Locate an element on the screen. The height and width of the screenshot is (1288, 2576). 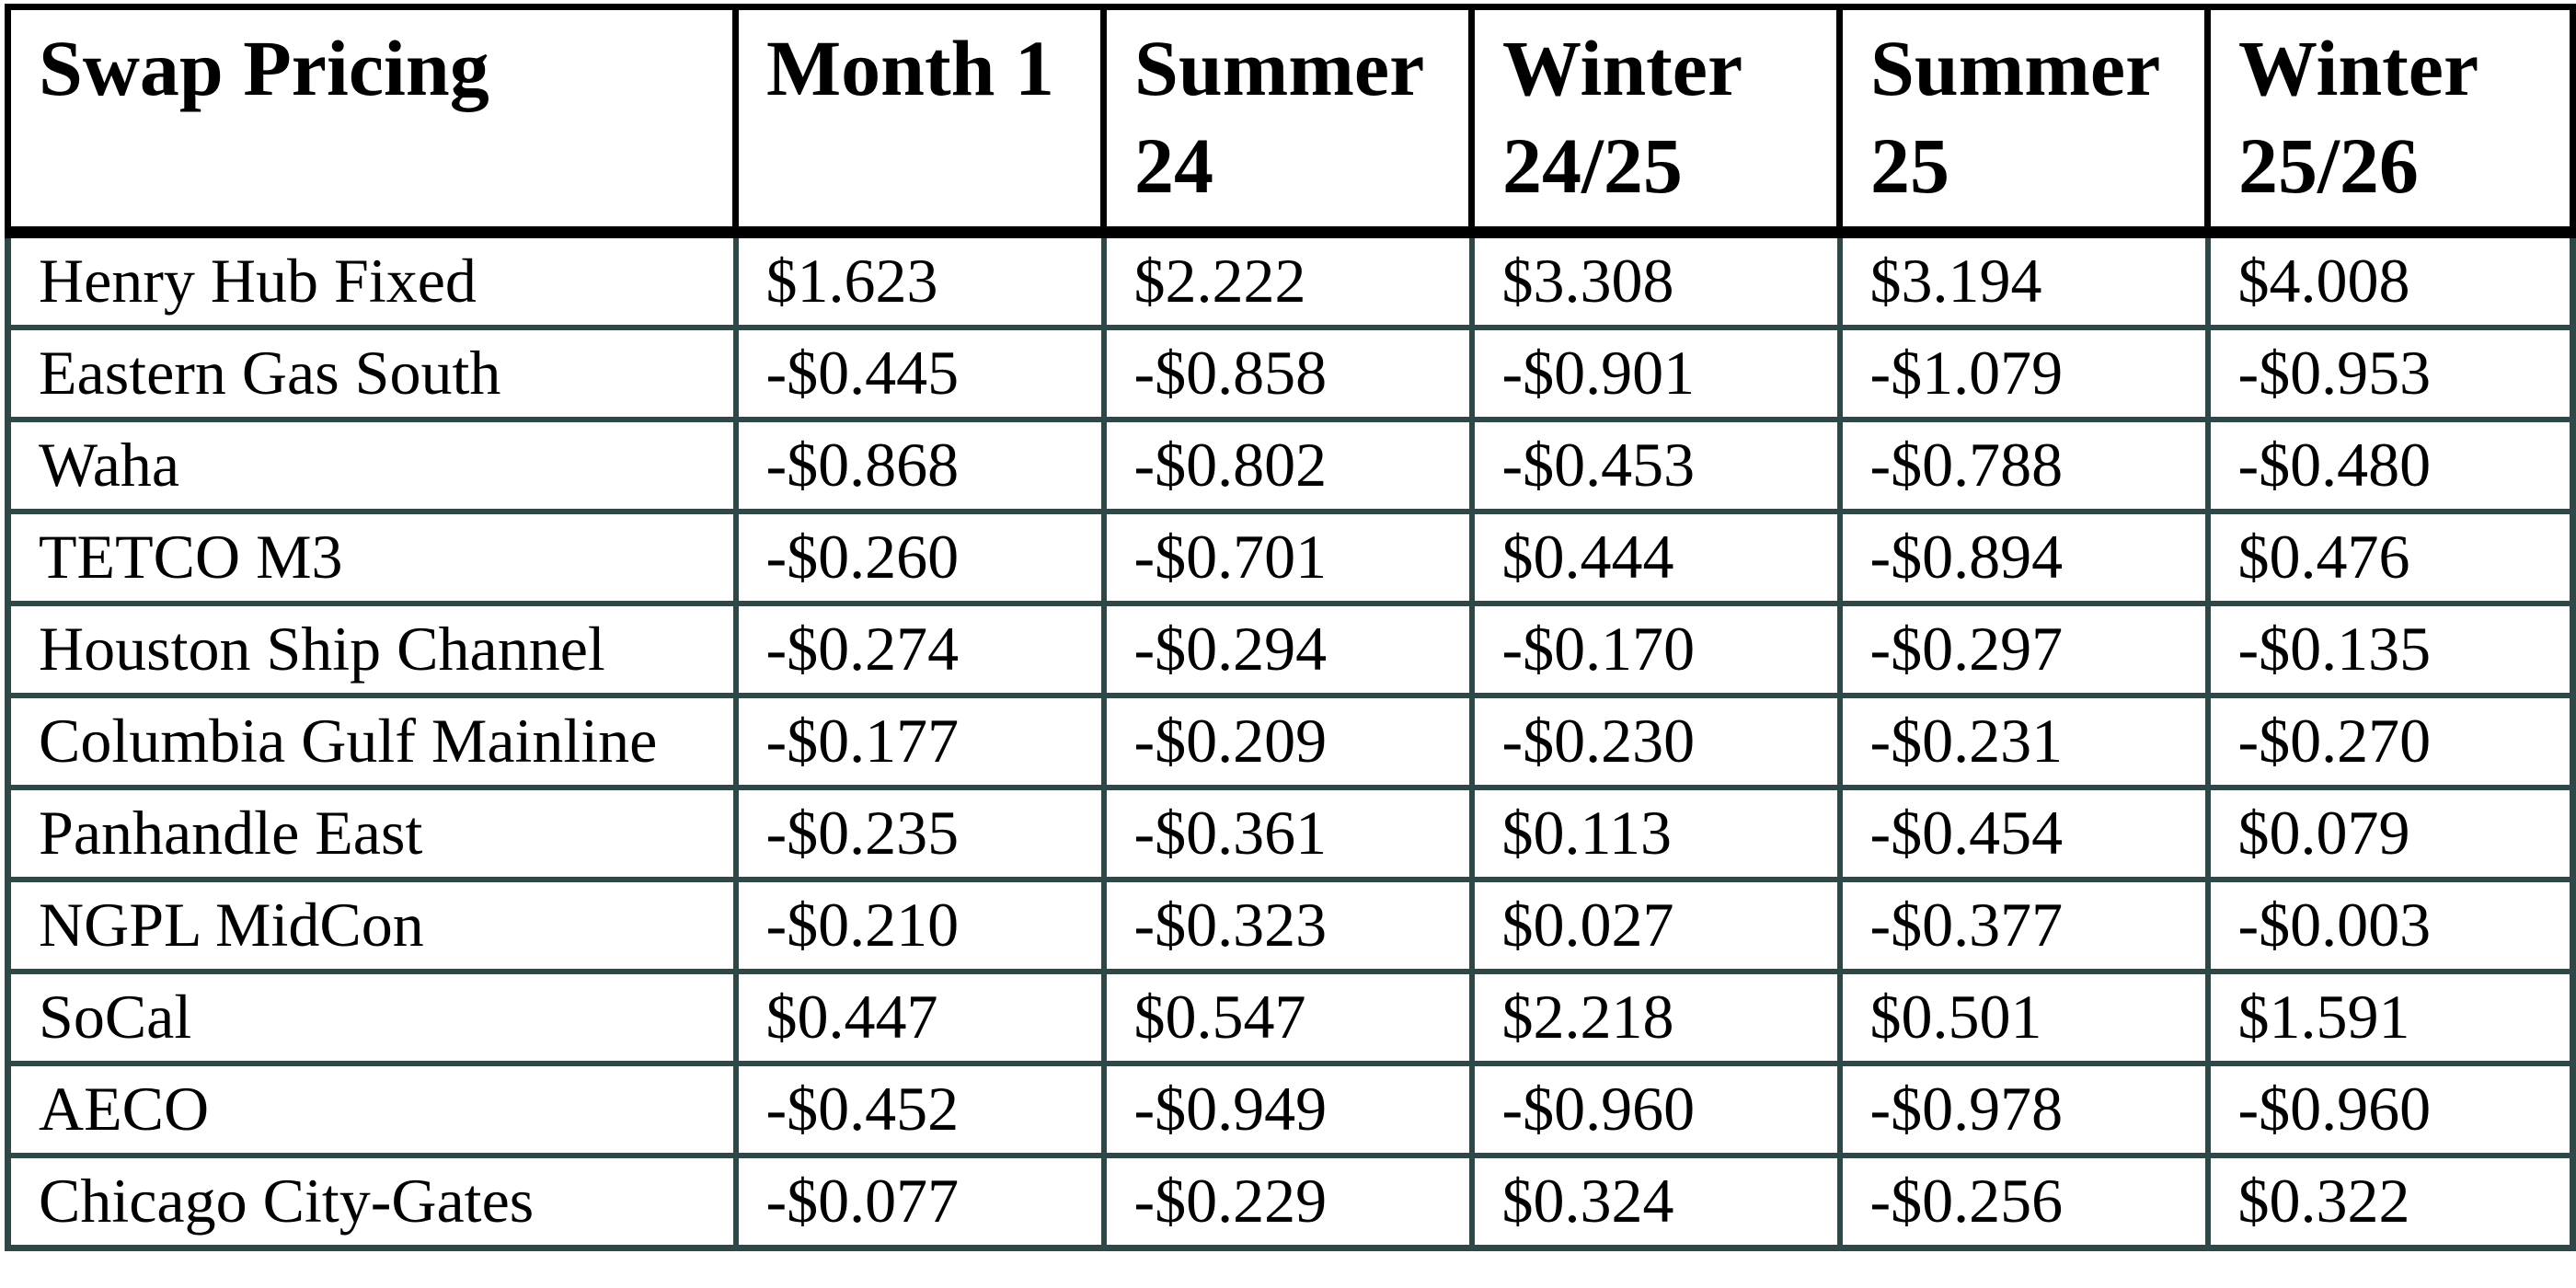
column-header-summer-25: Summer 25 is located at coordinates (2024, 121).